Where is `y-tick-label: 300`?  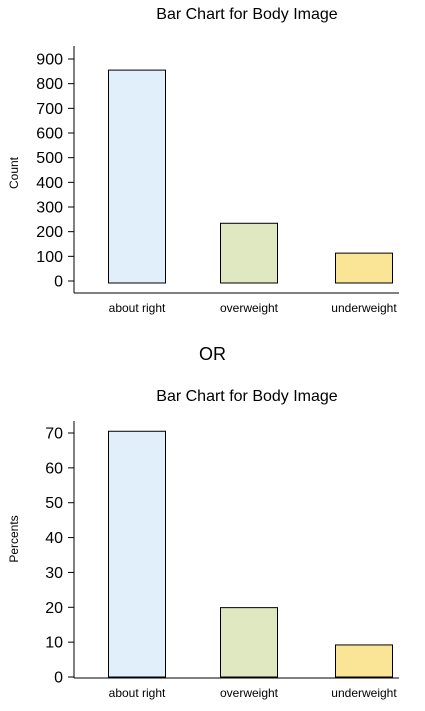
y-tick-label: 300 is located at coordinates (49, 208).